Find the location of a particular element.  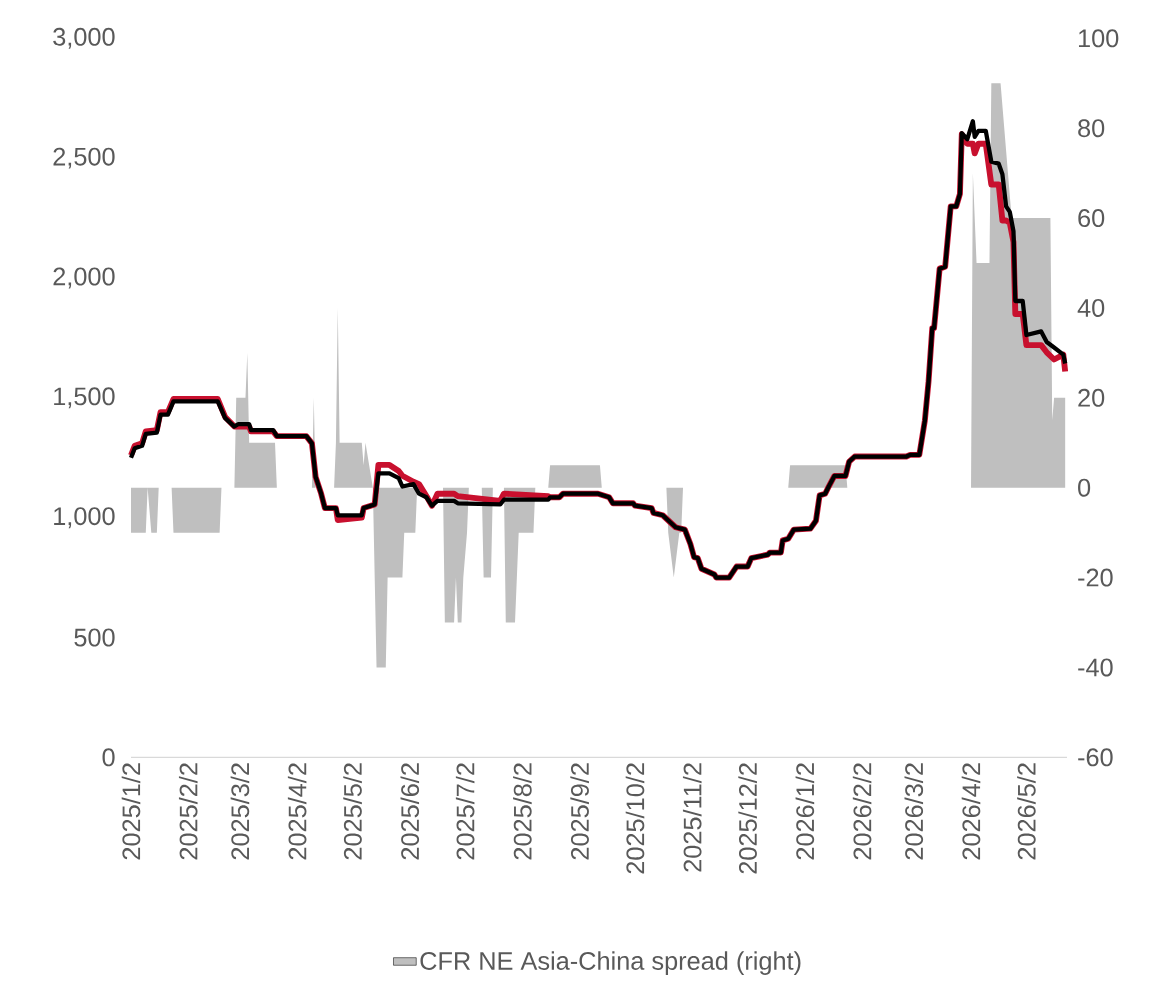

legend-label: CFR NE Asia-China spread (right) is located at coordinates (610, 963).